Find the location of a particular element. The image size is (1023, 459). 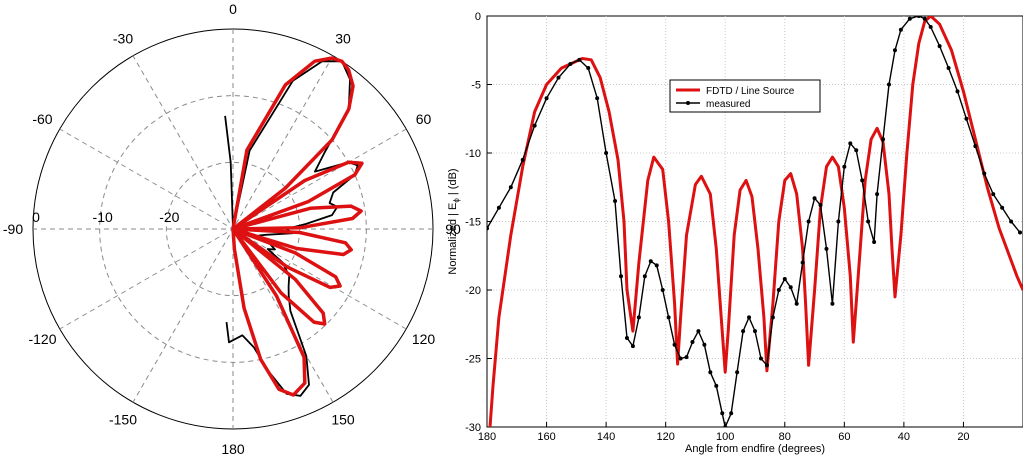

y-axis-label-main: Normalized | E is located at coordinates (453, 239).